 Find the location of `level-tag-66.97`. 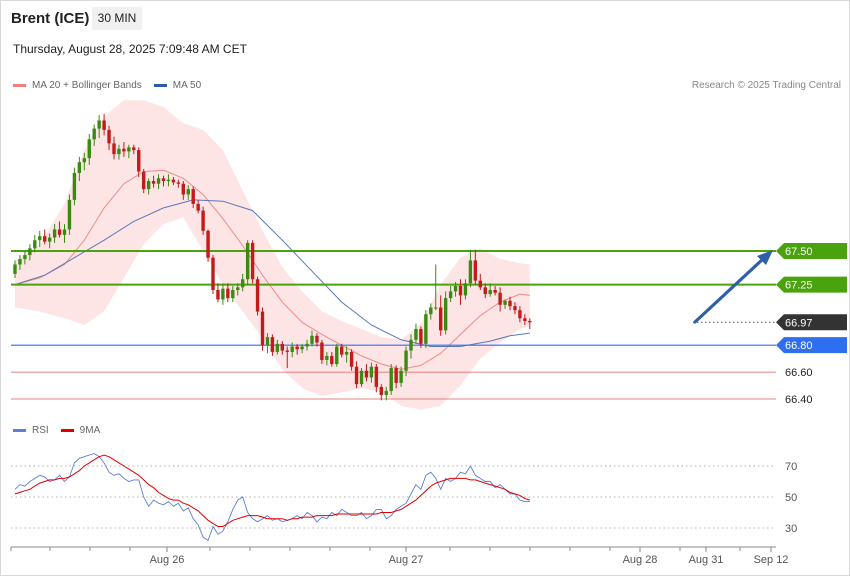

level-tag-66.97 is located at coordinates (811, 322).